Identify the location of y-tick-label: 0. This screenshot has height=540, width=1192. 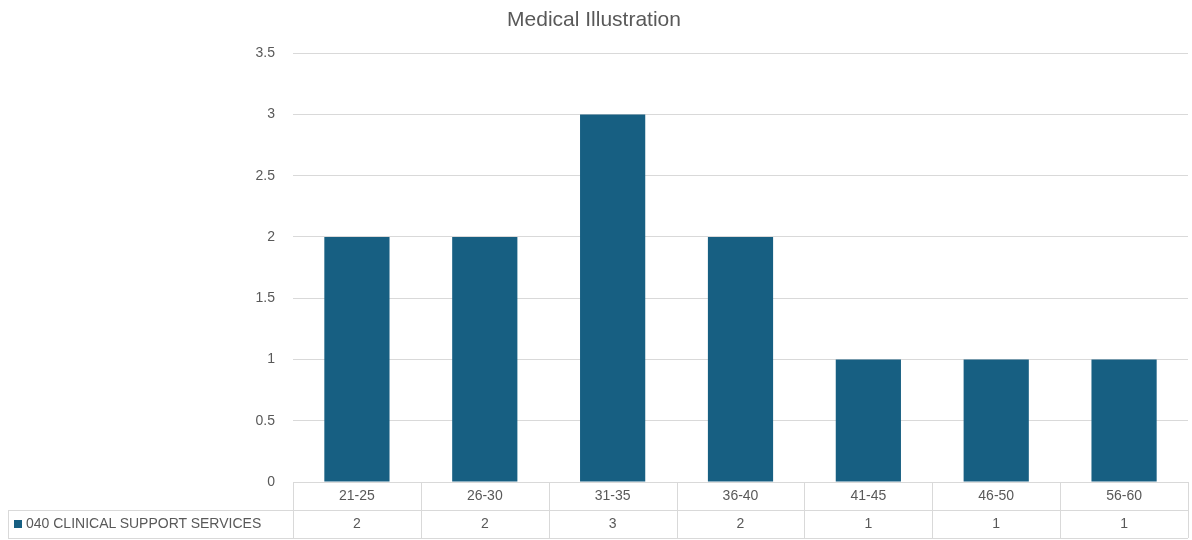
(271, 480).